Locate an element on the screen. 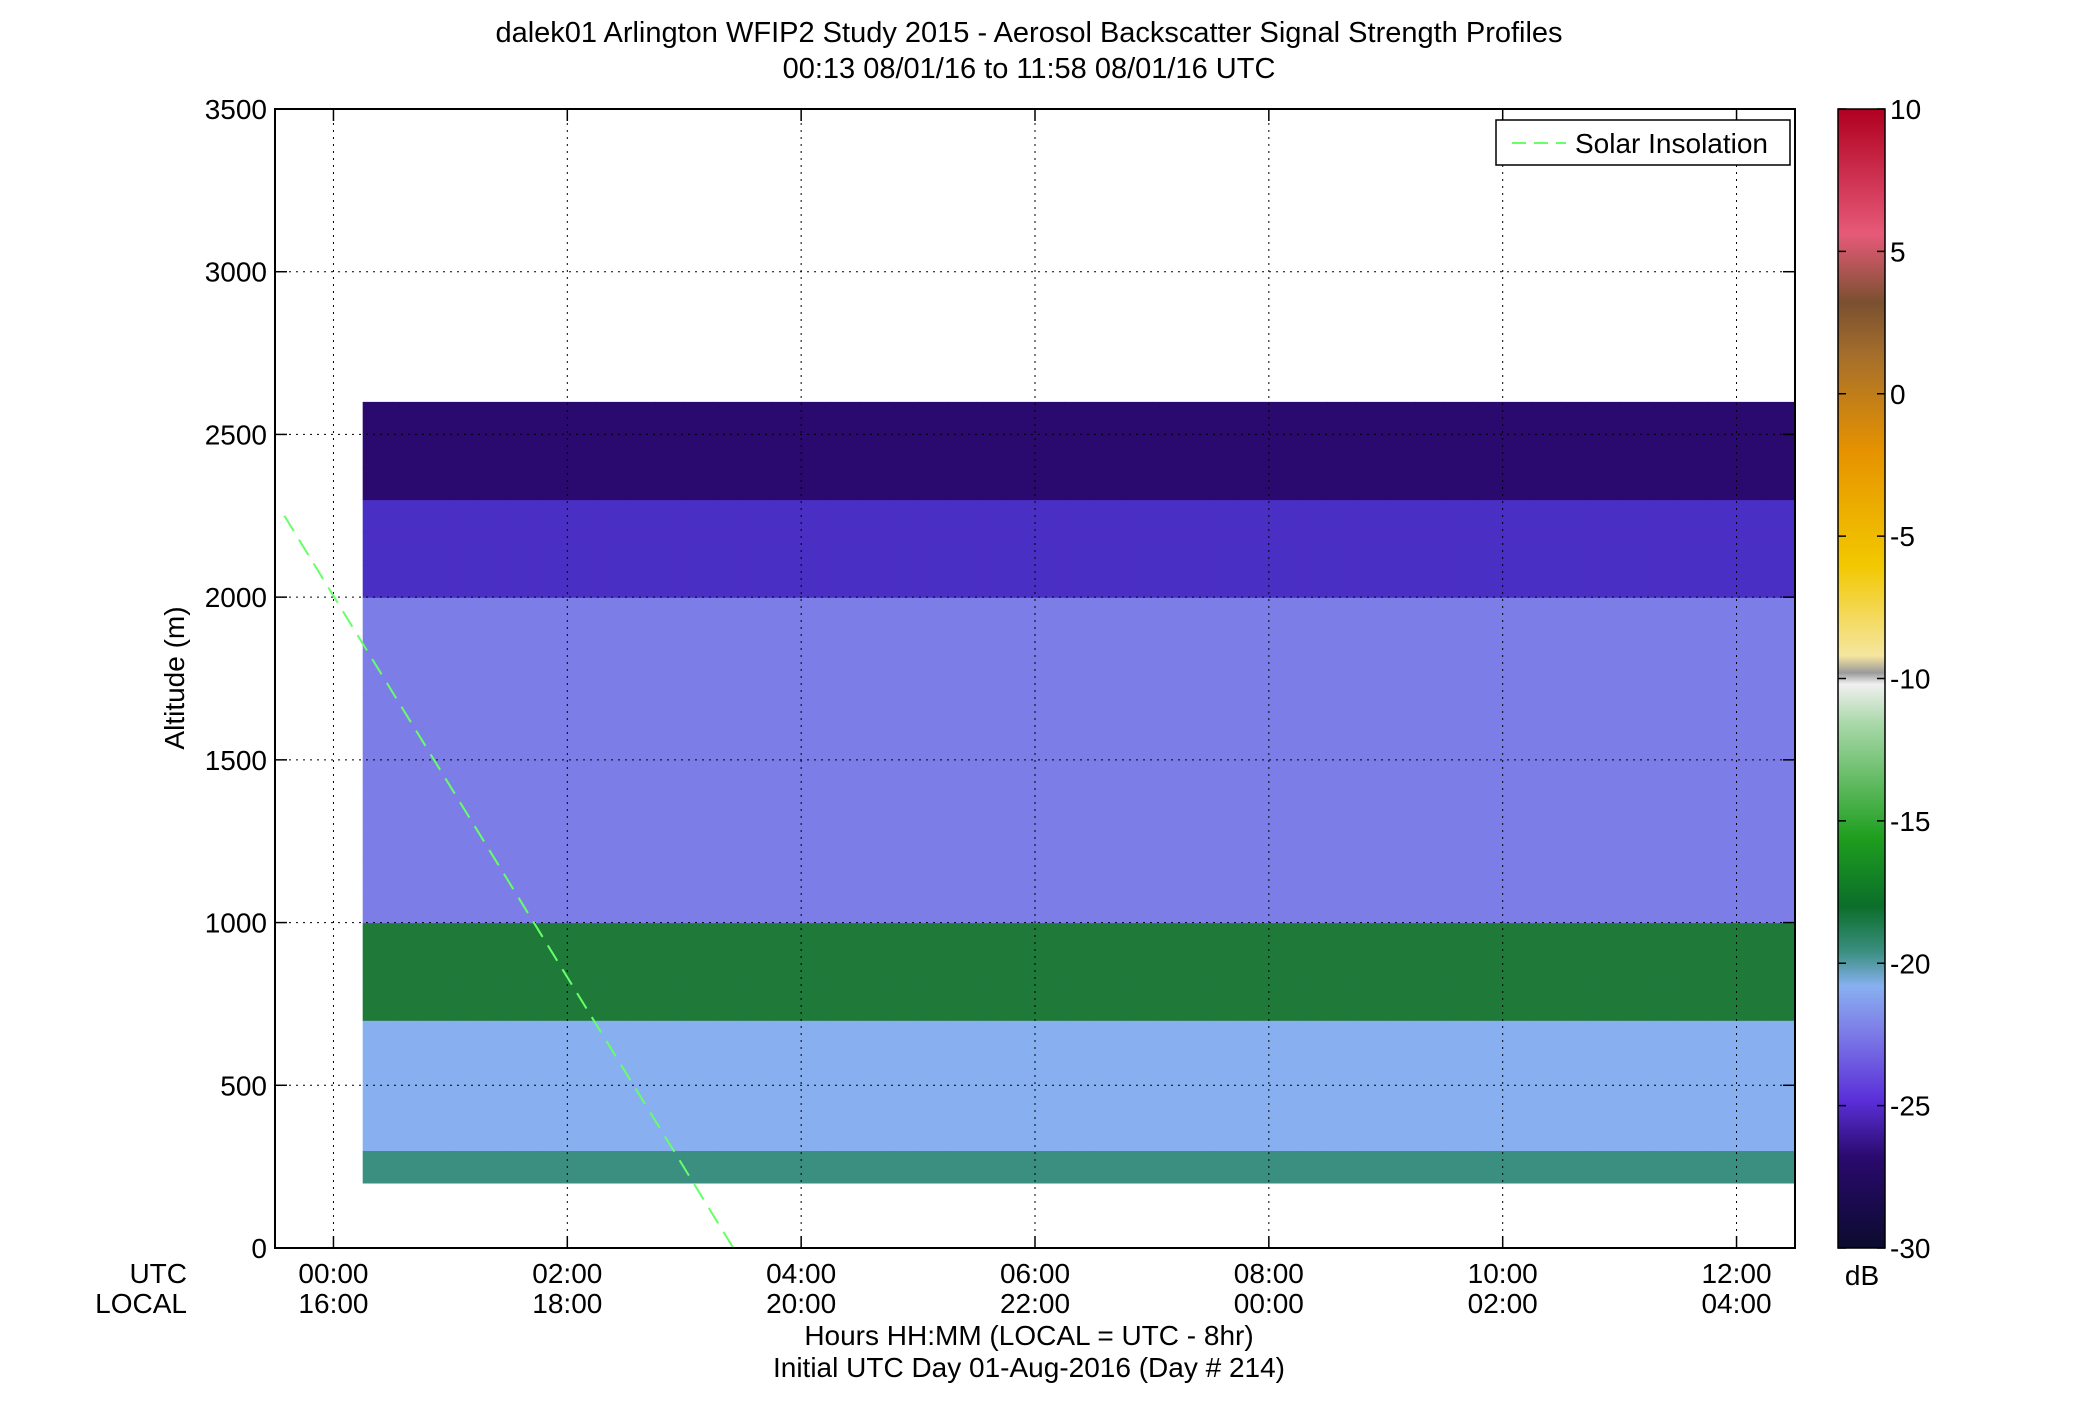 Image resolution: width=2098 pixels, height=1425 pixels. x-tick-label-utc: 00:00 is located at coordinates (333, 1273).